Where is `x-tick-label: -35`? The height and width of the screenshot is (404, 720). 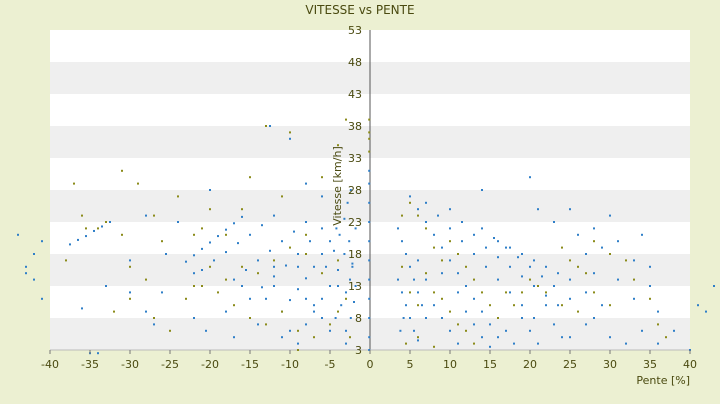 x-tick-label: -35 is located at coordinates (90, 364).